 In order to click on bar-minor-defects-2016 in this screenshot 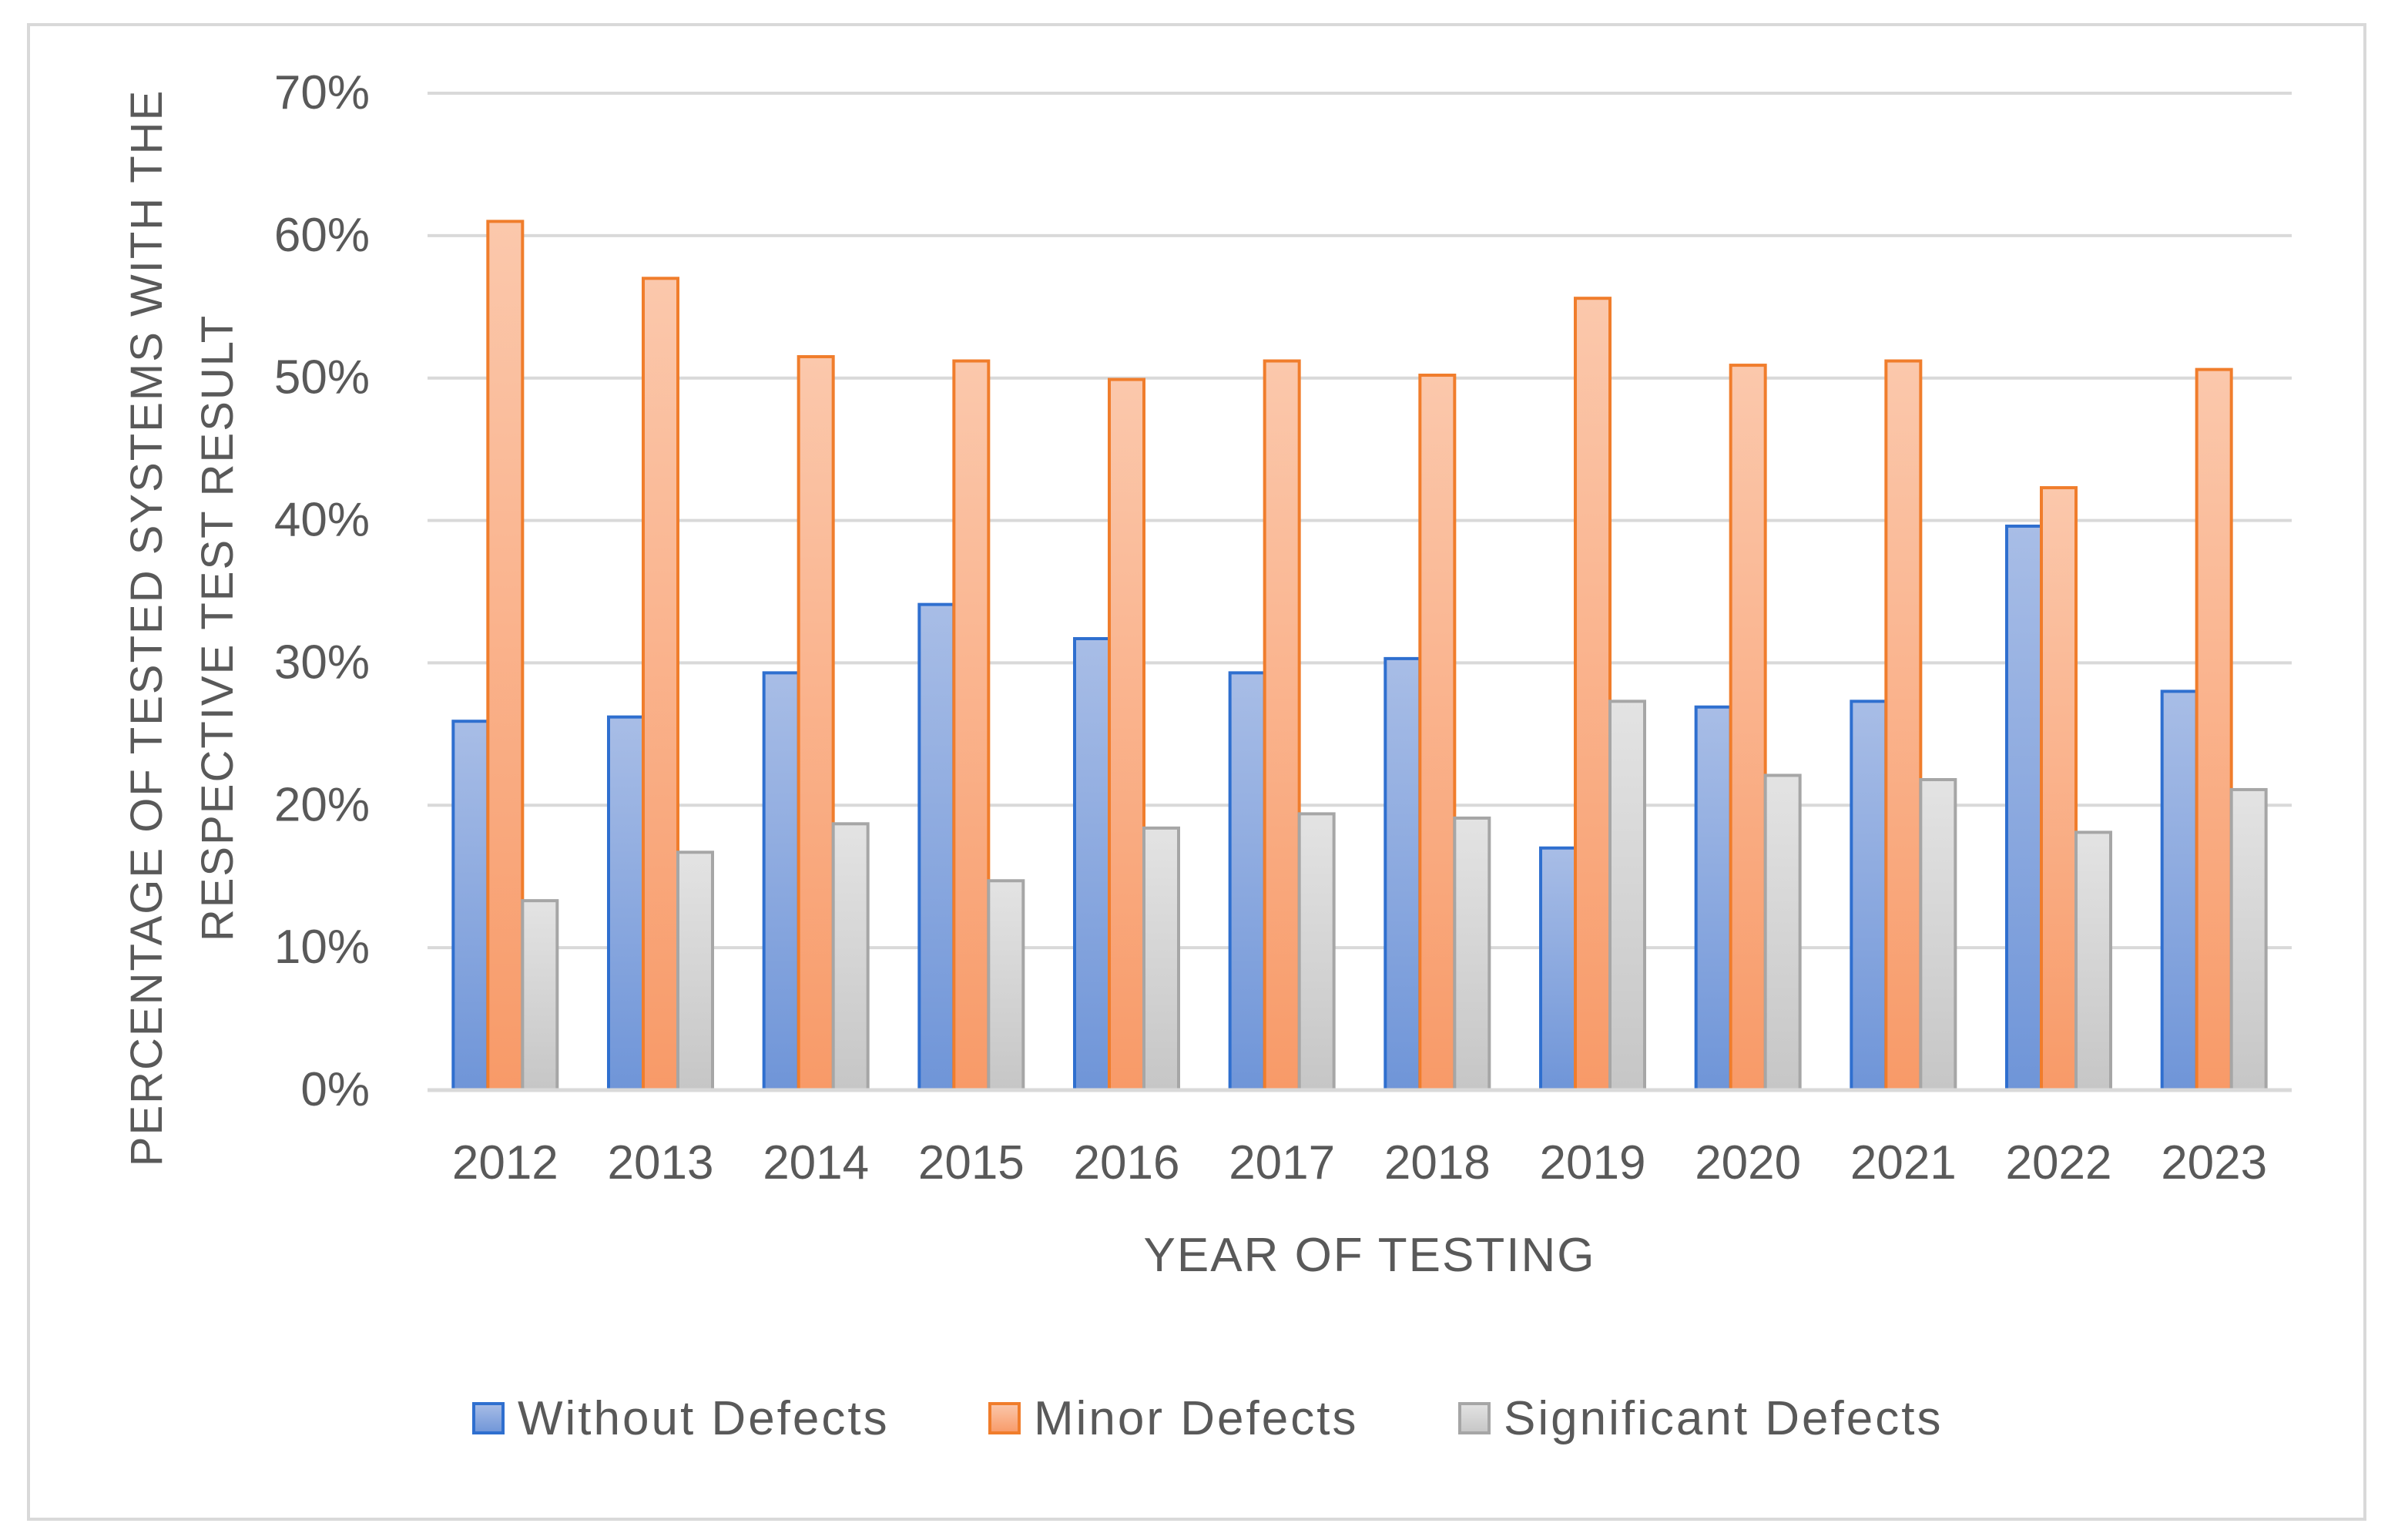, I will do `click(1126, 734)`.